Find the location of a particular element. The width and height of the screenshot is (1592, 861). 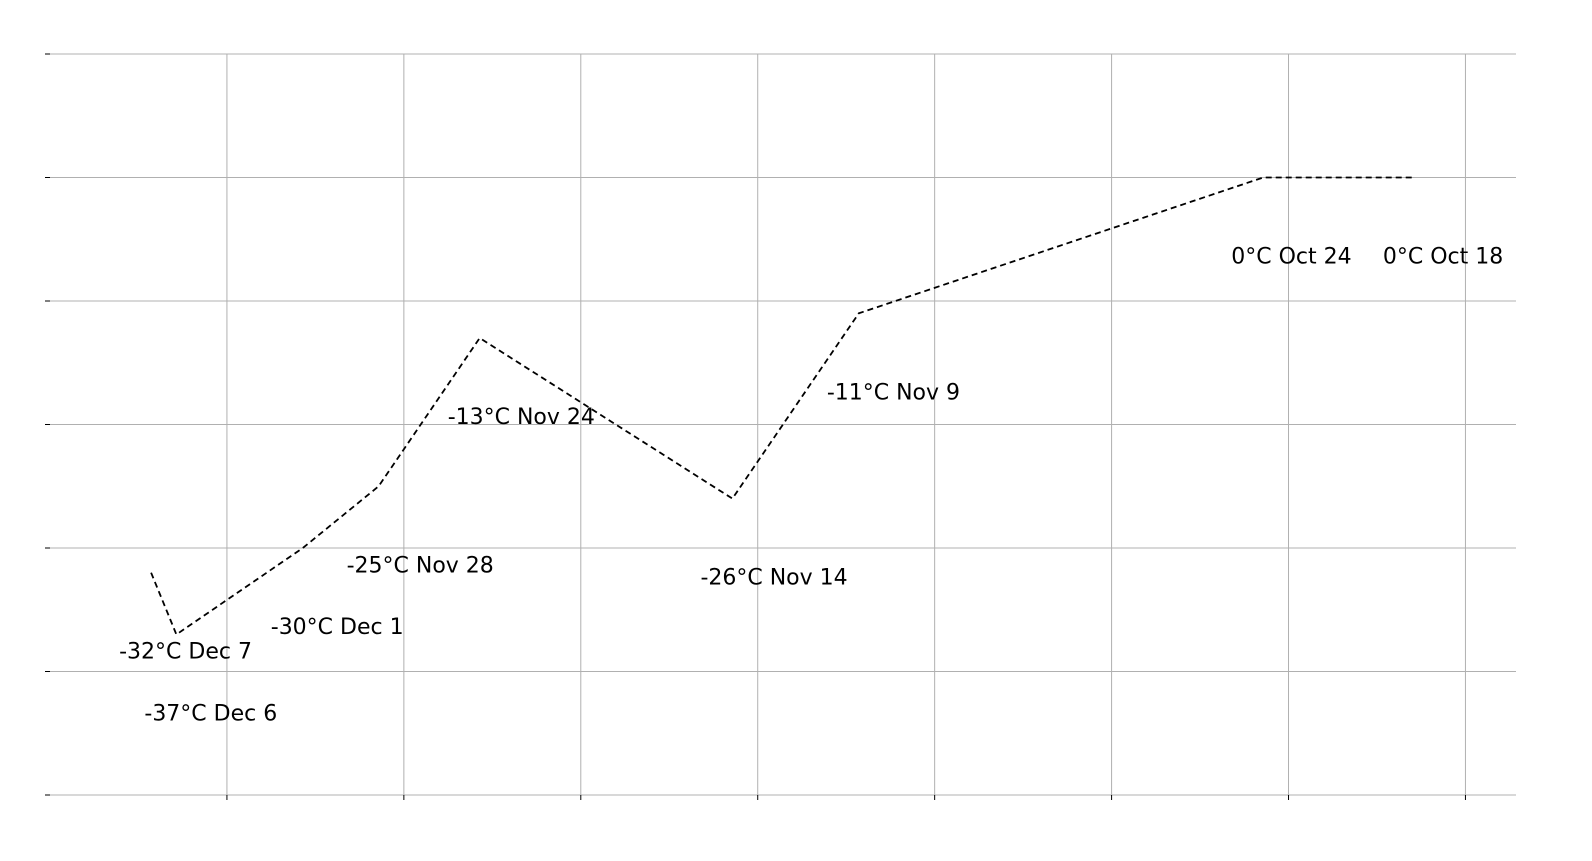

data-label: -11°C Nov 9 is located at coordinates (893, 392).